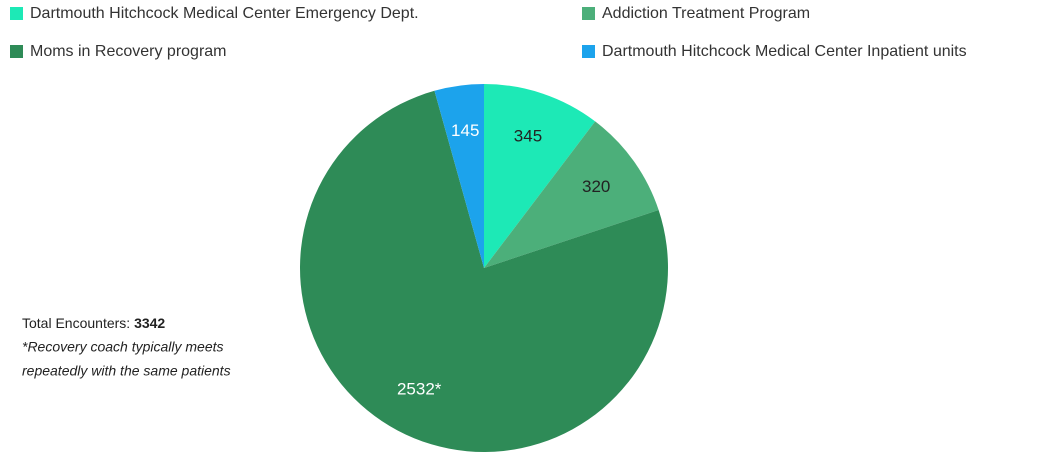 This screenshot has width=1042, height=455. I want to click on annotation-note: repeatedly with the same patients, so click(126, 371).